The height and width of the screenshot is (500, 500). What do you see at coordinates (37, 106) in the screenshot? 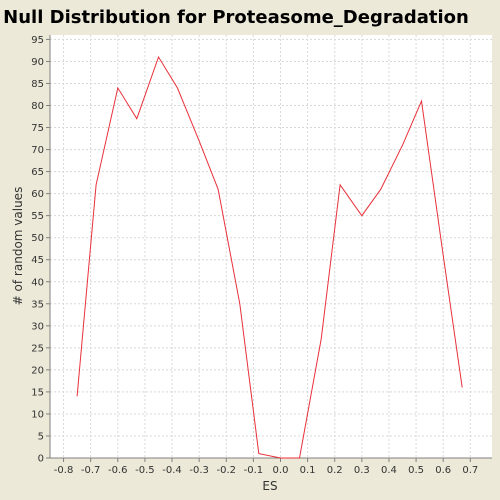
I see `y-tick-label: 80` at bounding box center [37, 106].